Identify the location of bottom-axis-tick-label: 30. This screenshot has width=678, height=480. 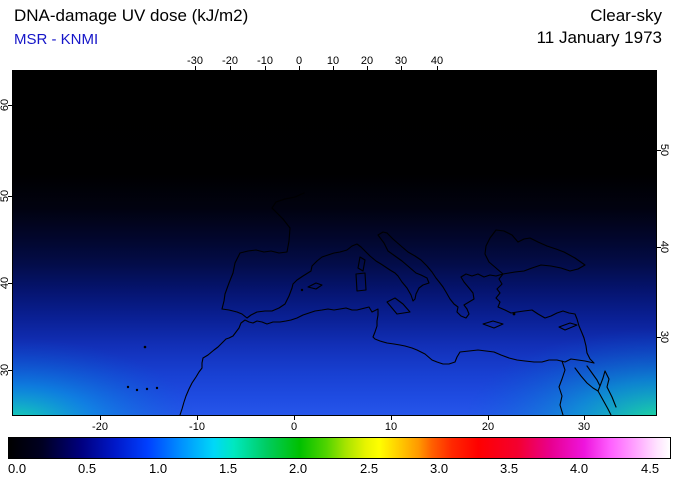
(584, 427).